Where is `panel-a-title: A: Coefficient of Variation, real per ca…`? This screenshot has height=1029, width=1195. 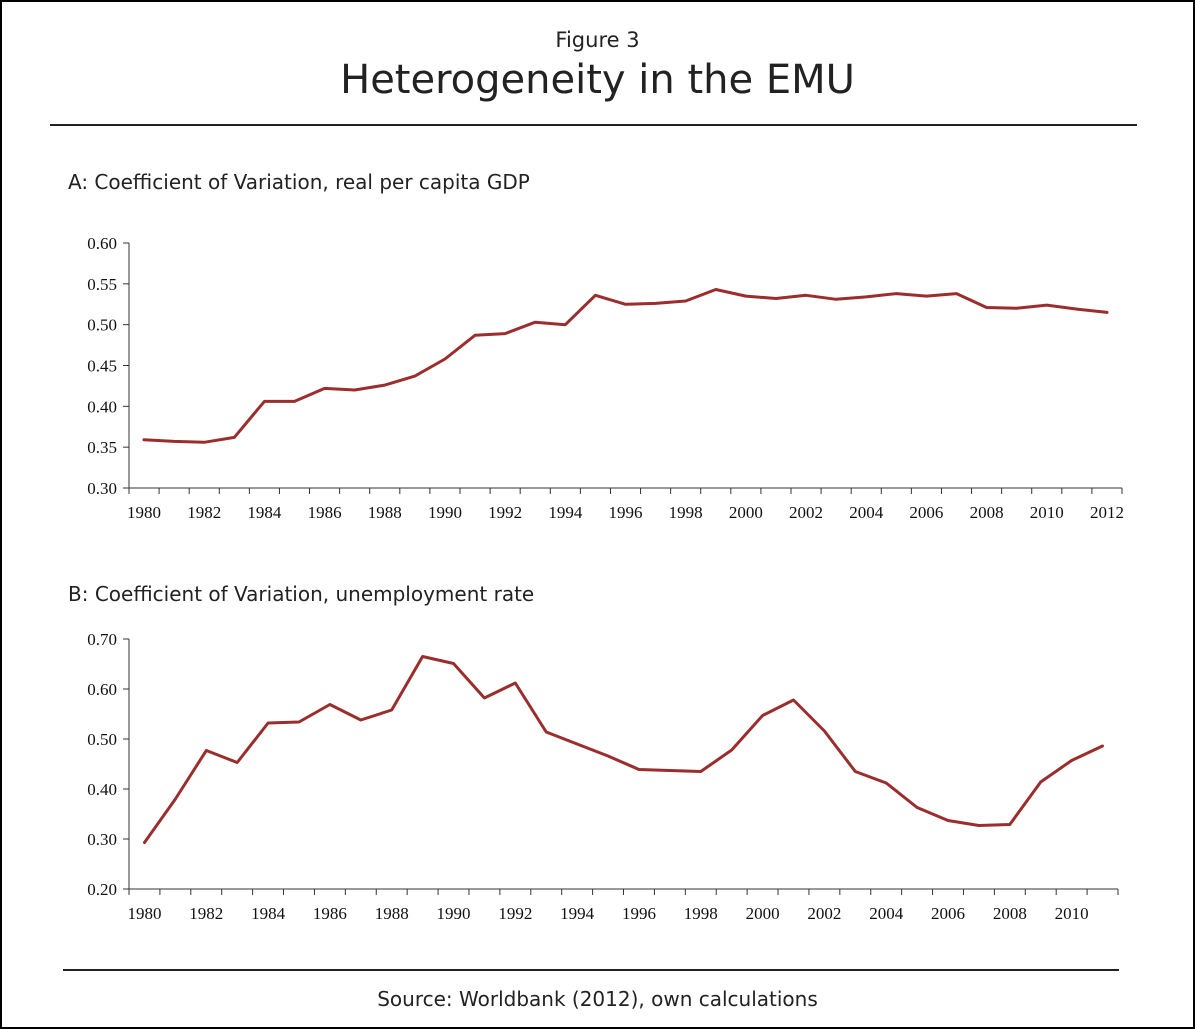 panel-a-title: A: Coefficient of Variation, real per ca… is located at coordinates (299, 182).